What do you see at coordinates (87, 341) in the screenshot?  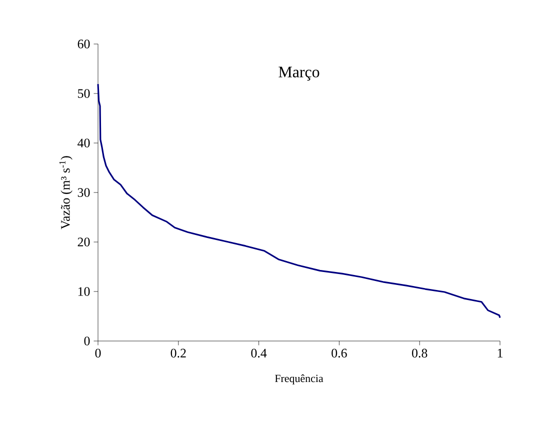 I see `y-tick-label: 0` at bounding box center [87, 341].